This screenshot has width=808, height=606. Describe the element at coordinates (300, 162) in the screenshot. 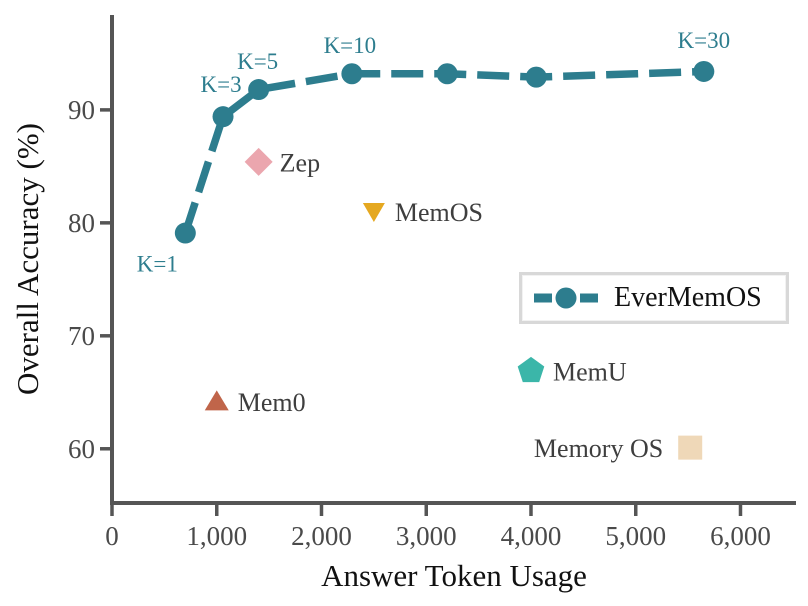

I see `zep-label: Zep` at that location.